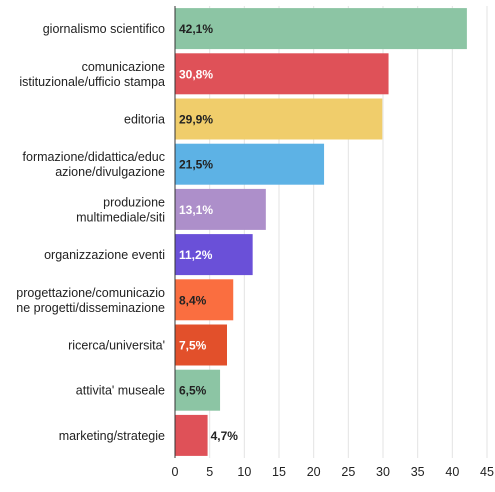 This screenshot has width=495, height=492. I want to click on x-tick-label: 40, so click(452, 472).